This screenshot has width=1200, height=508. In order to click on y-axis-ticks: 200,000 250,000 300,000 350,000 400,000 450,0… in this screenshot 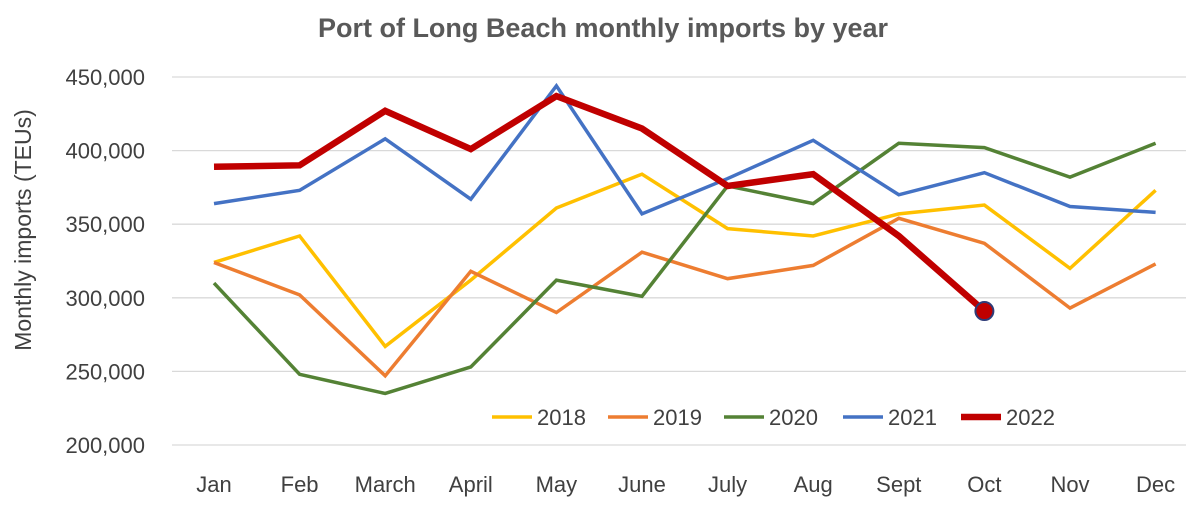, I will do `click(105, 261)`.